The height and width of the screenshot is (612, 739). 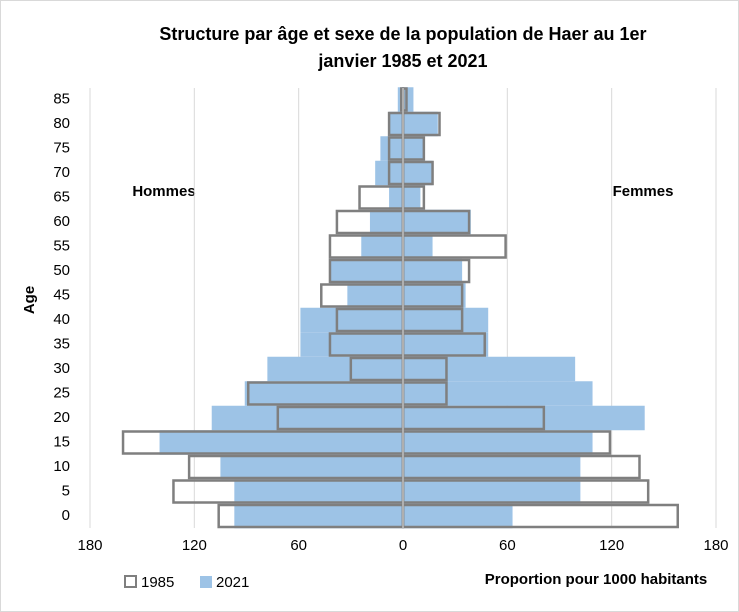 What do you see at coordinates (61, 466) in the screenshot?
I see `y-tick-label: 10` at bounding box center [61, 466].